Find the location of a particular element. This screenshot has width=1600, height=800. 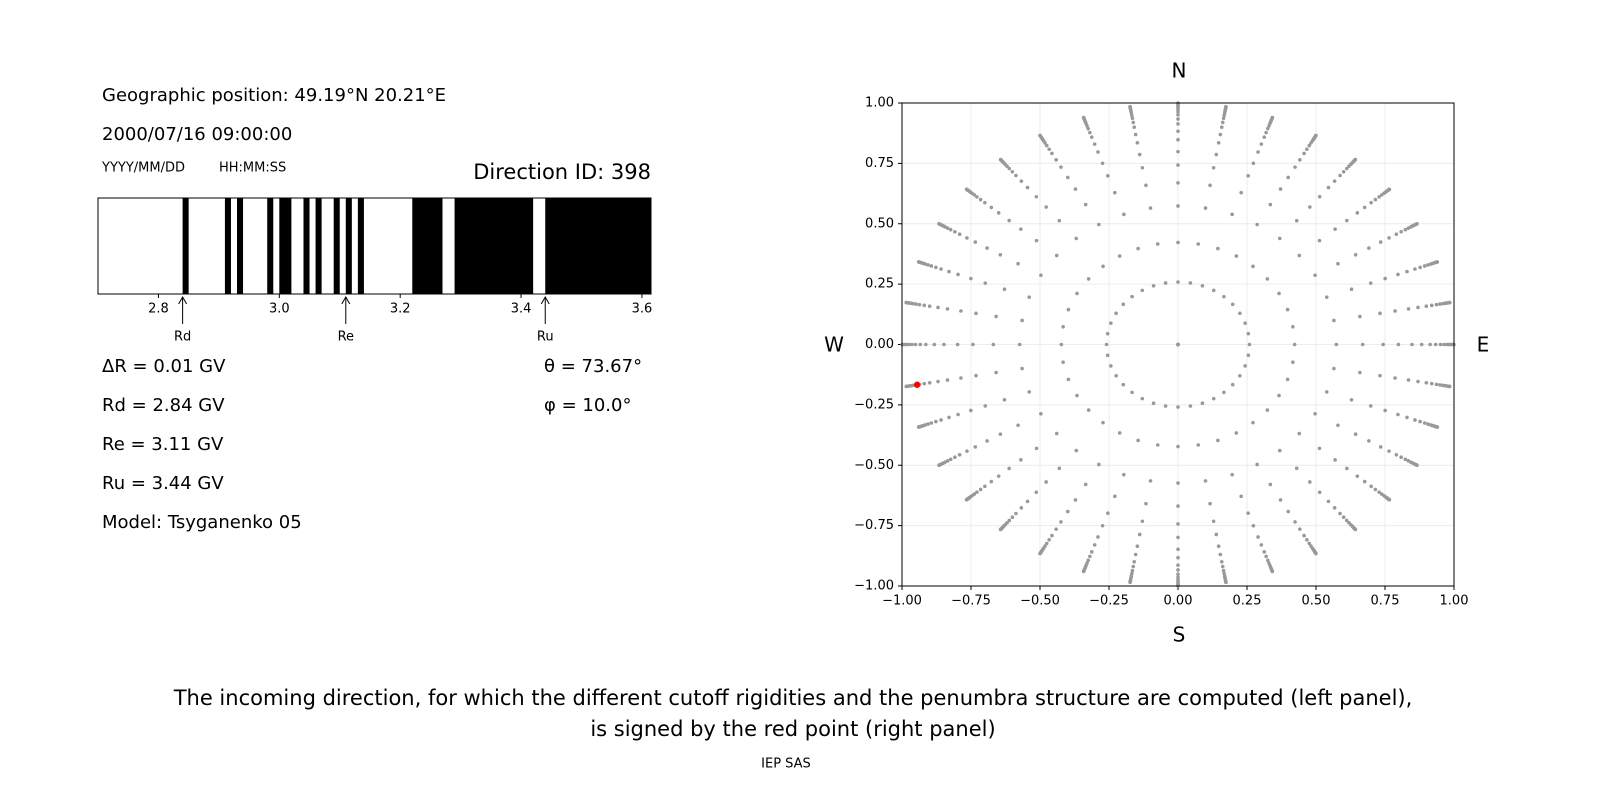

east-label: E is located at coordinates (1483, 345).